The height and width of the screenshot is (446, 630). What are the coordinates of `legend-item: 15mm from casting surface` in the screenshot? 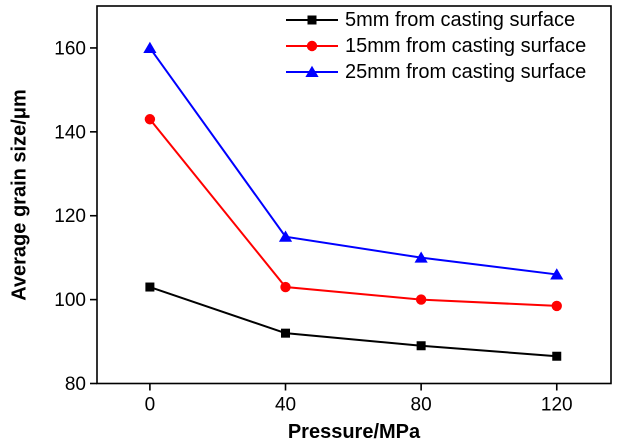 It's located at (436, 46).